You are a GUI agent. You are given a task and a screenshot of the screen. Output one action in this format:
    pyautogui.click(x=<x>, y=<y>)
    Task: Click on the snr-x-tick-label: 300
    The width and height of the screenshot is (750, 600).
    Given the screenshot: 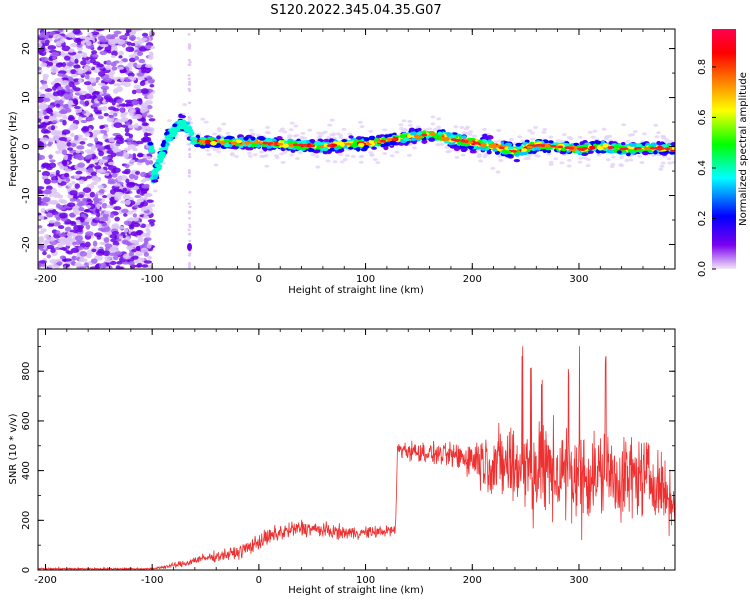 What is the action you would take?
    pyautogui.click(x=578, y=580)
    